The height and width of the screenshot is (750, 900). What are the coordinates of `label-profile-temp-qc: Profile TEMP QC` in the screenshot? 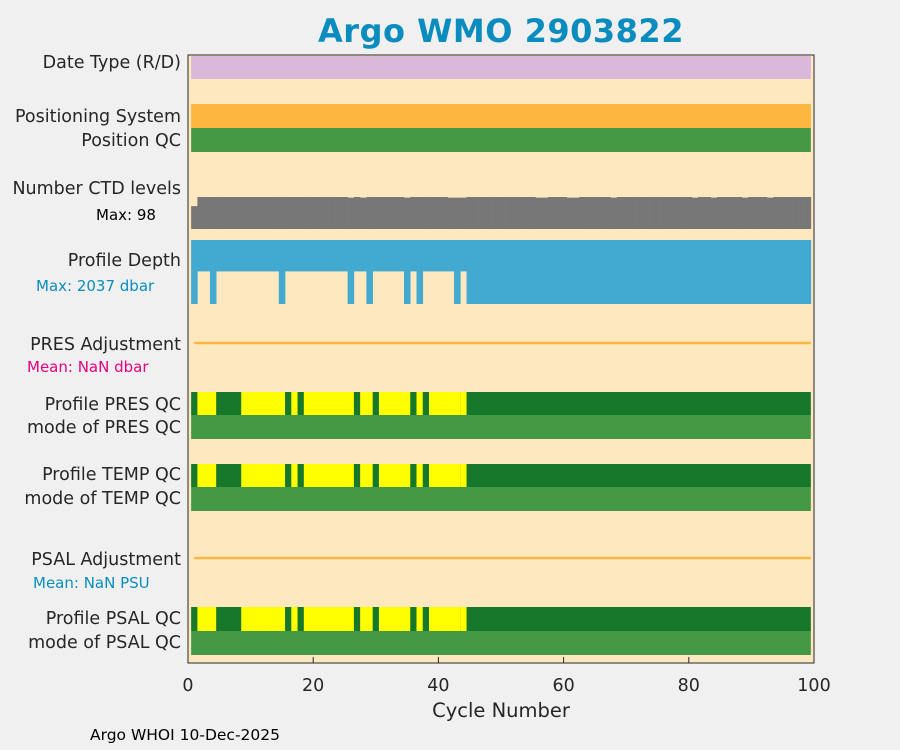 It's located at (111, 475).